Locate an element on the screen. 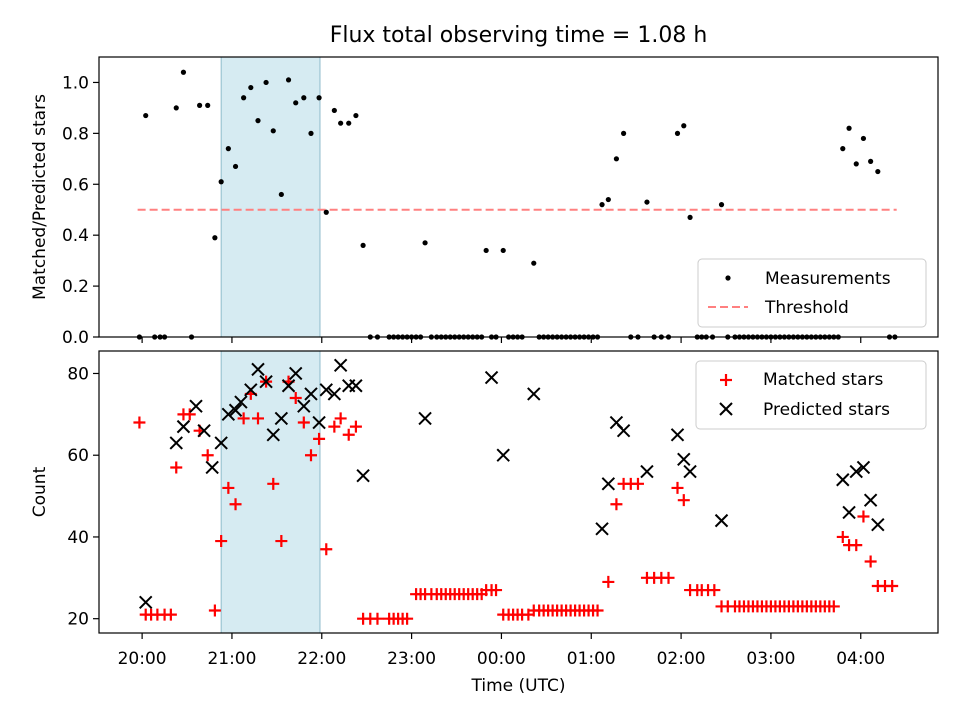  y-tick-label: 60 is located at coordinates (78, 456).